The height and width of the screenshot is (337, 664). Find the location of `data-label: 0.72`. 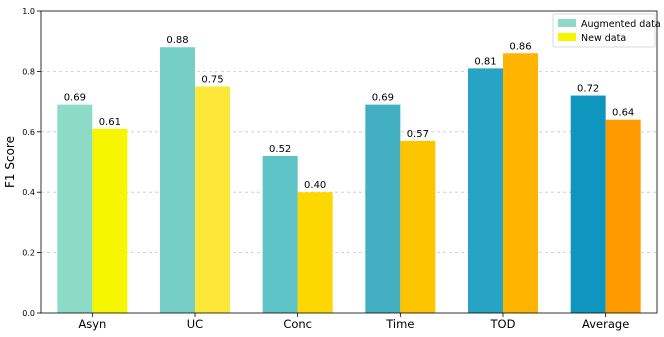

data-label: 0.72 is located at coordinates (588, 89).